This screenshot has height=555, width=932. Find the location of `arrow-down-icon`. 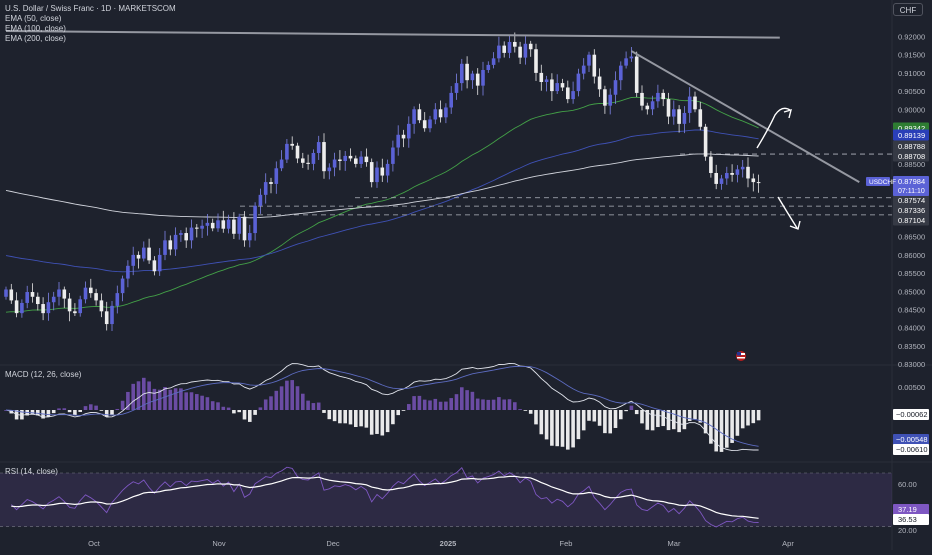

arrow-down-icon is located at coordinates (787, 212).